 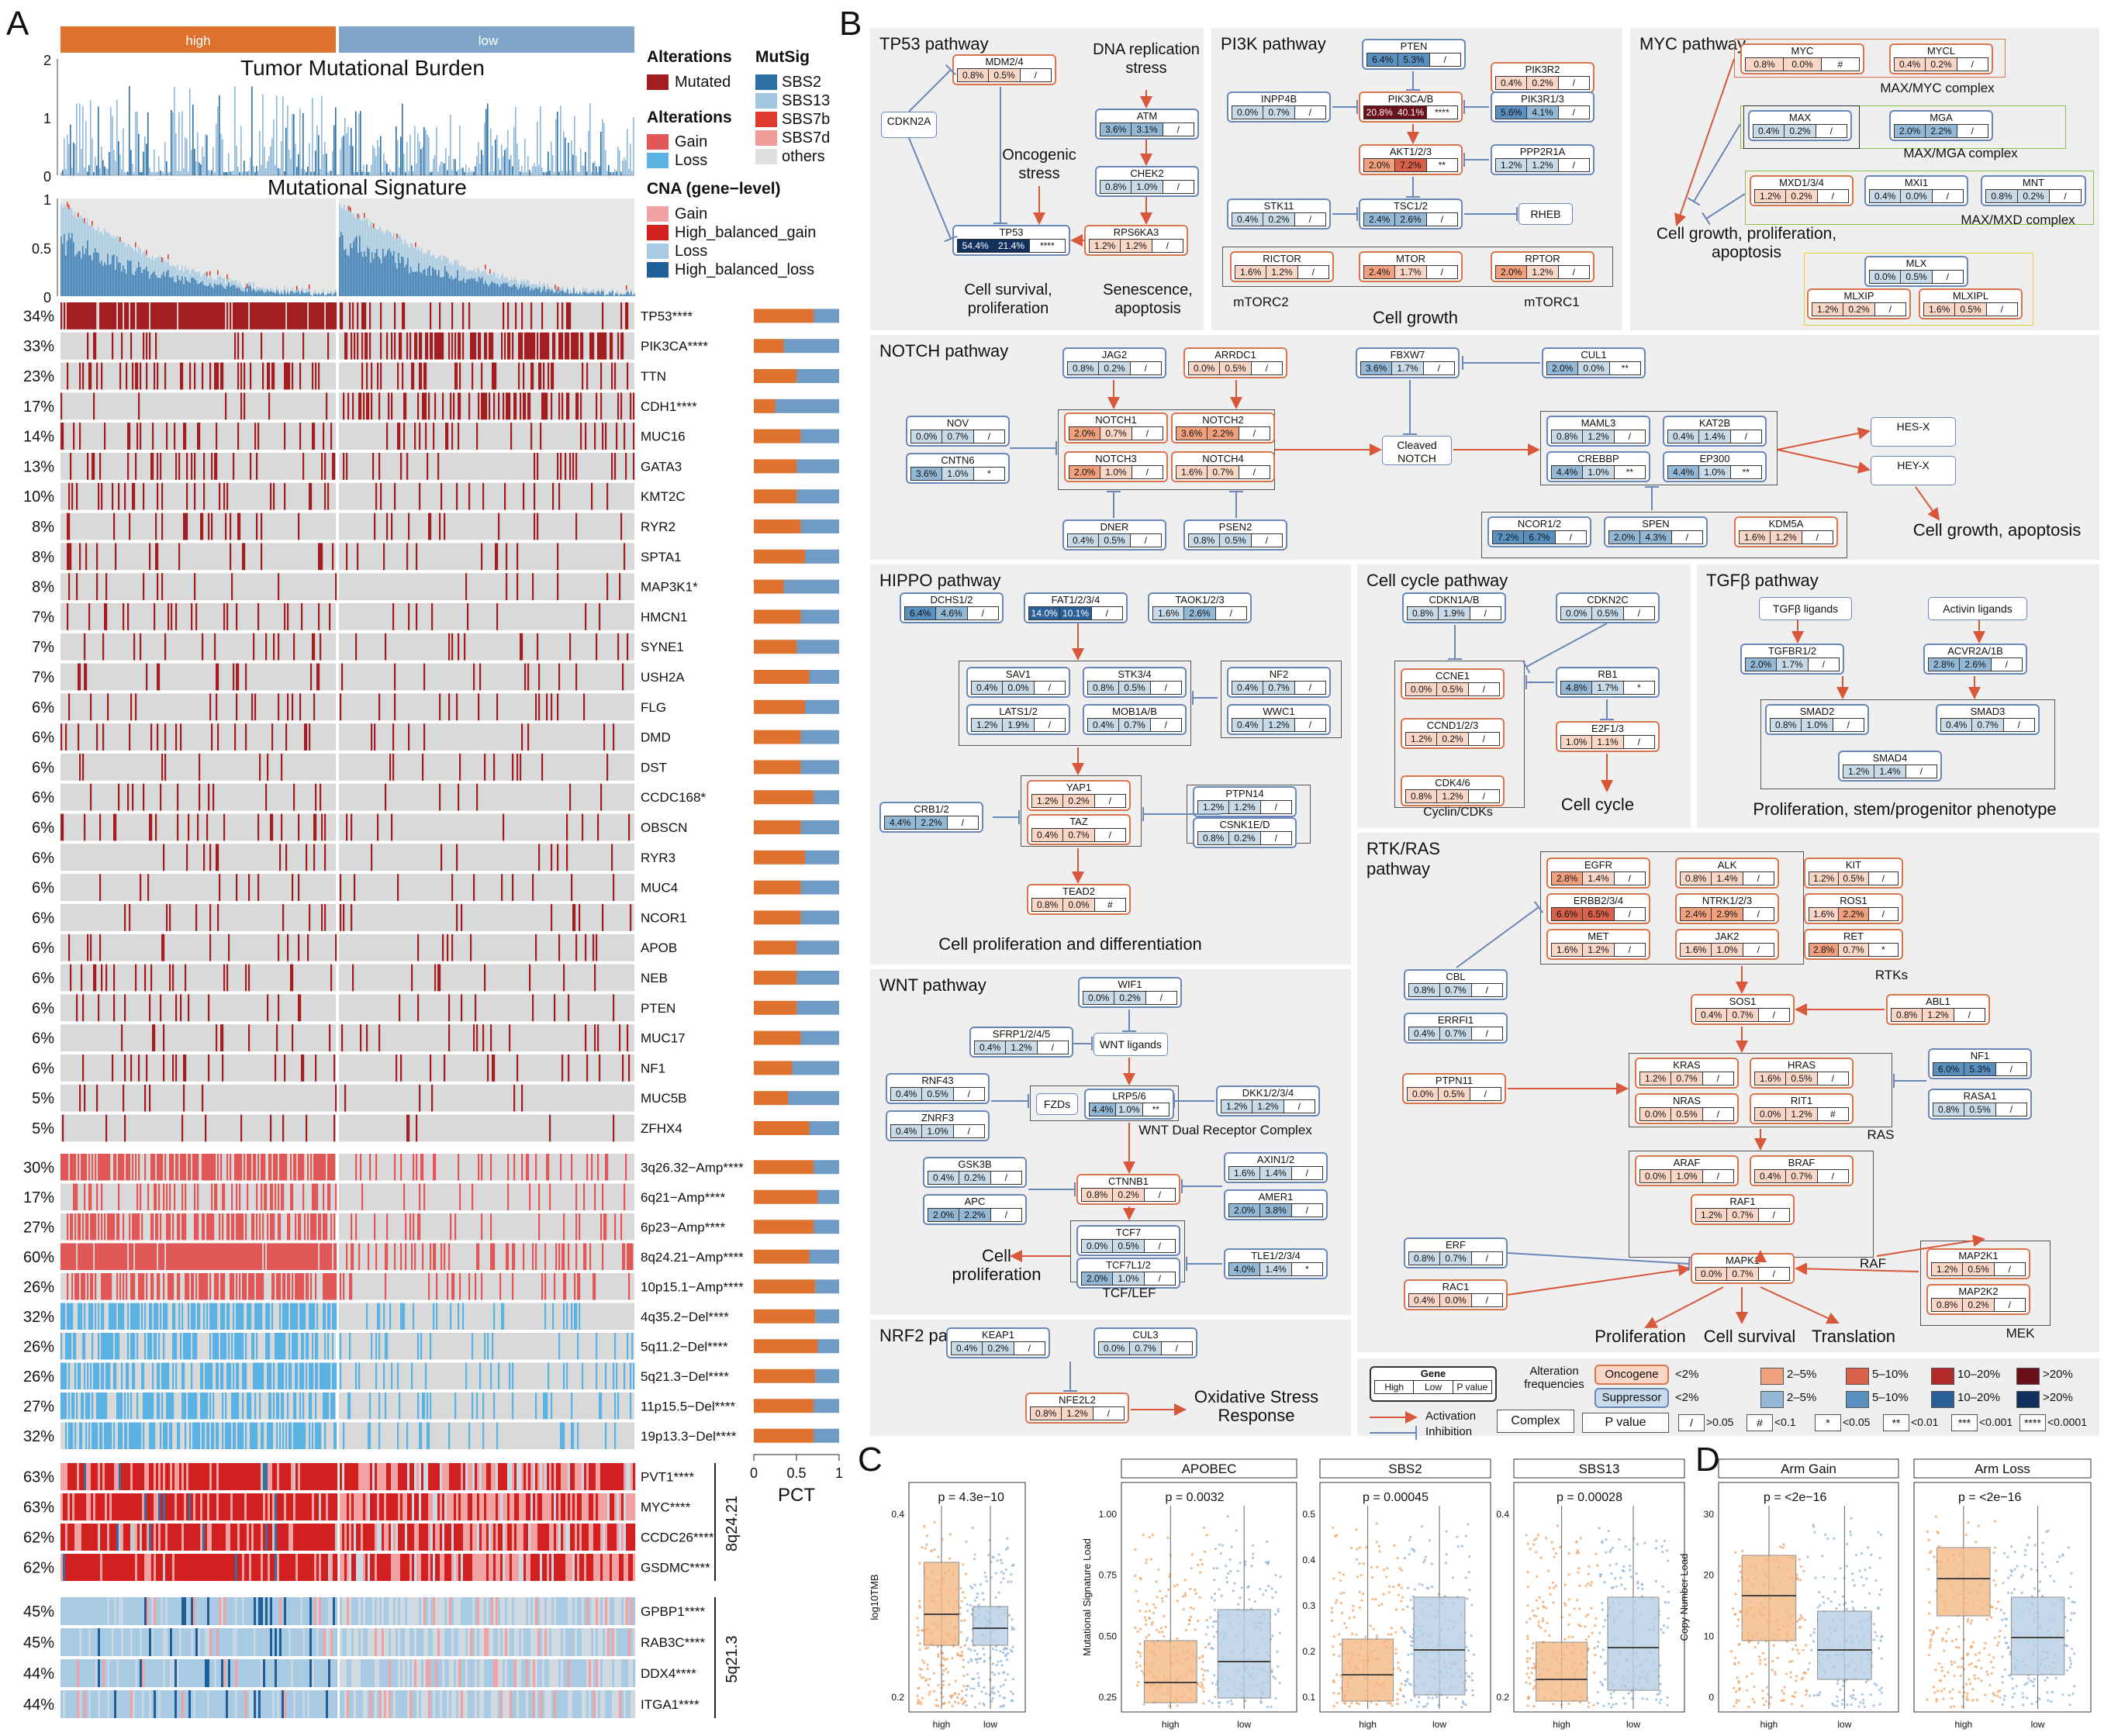 I want to click on mut-row-bg, so click(x=198, y=647).